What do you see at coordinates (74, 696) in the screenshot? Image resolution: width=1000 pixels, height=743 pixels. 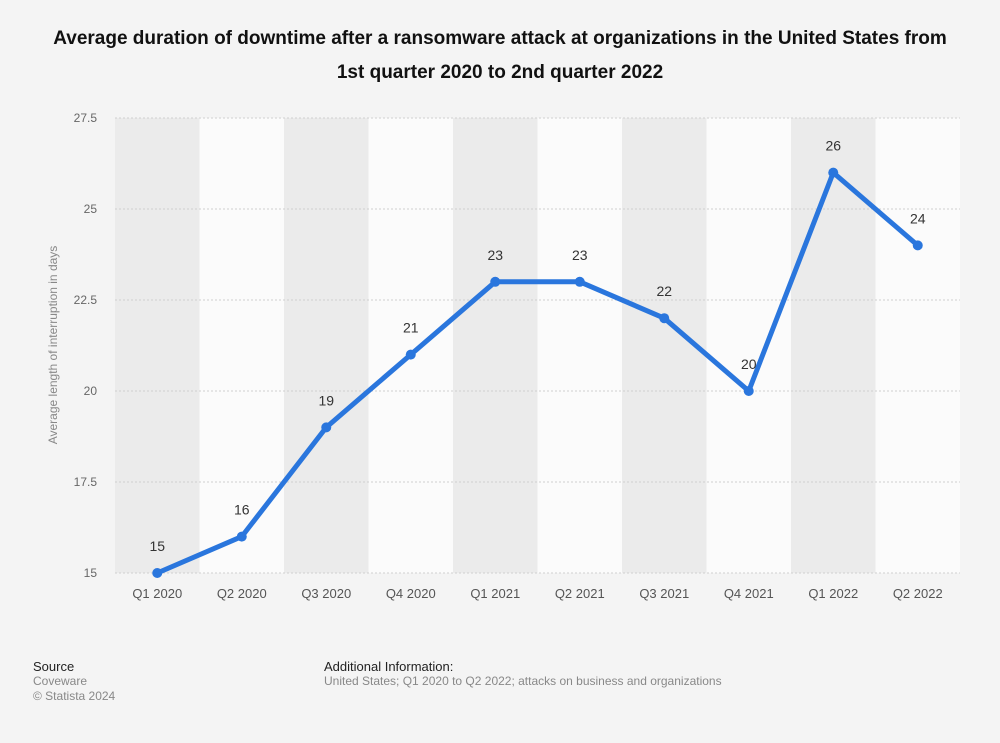 I see `copyright: © Statista 2024` at bounding box center [74, 696].